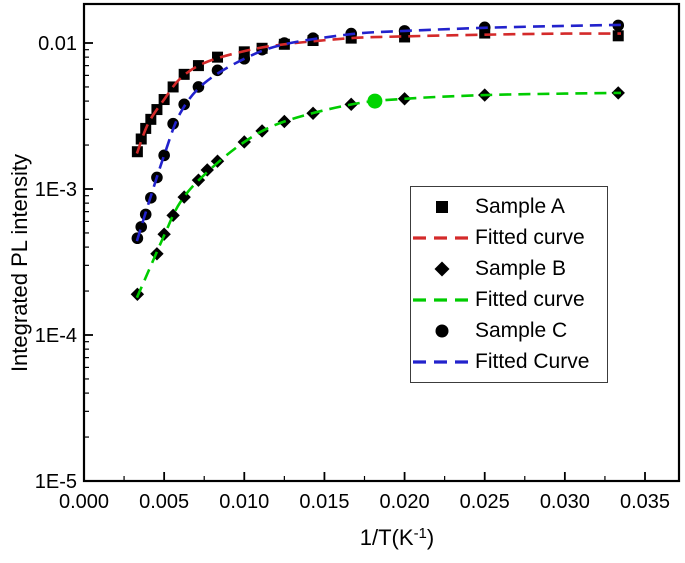  What do you see at coordinates (430, 537) in the screenshot?
I see `x-axis-title-close: )` at bounding box center [430, 537].